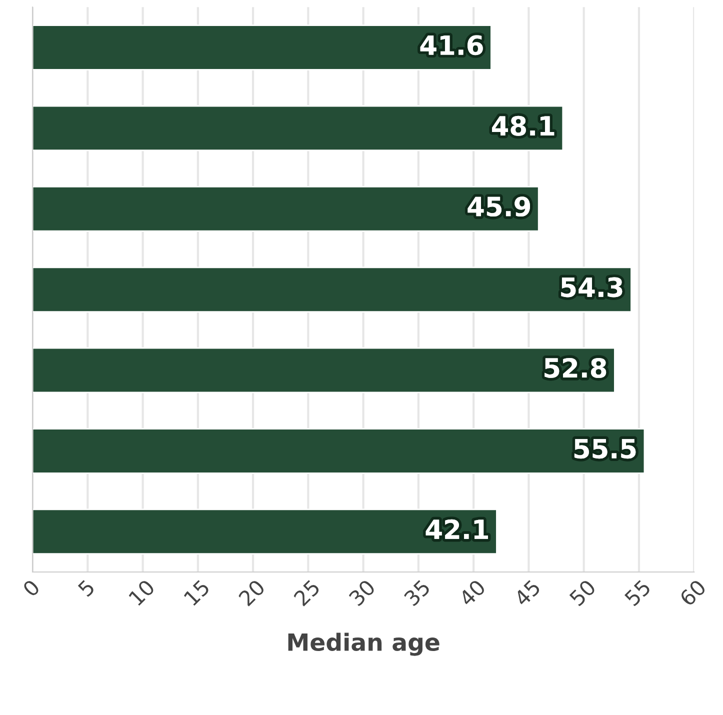 The image size is (723, 715). Describe the element at coordinates (575, 368) in the screenshot. I see `data-label: 52.8` at that location.